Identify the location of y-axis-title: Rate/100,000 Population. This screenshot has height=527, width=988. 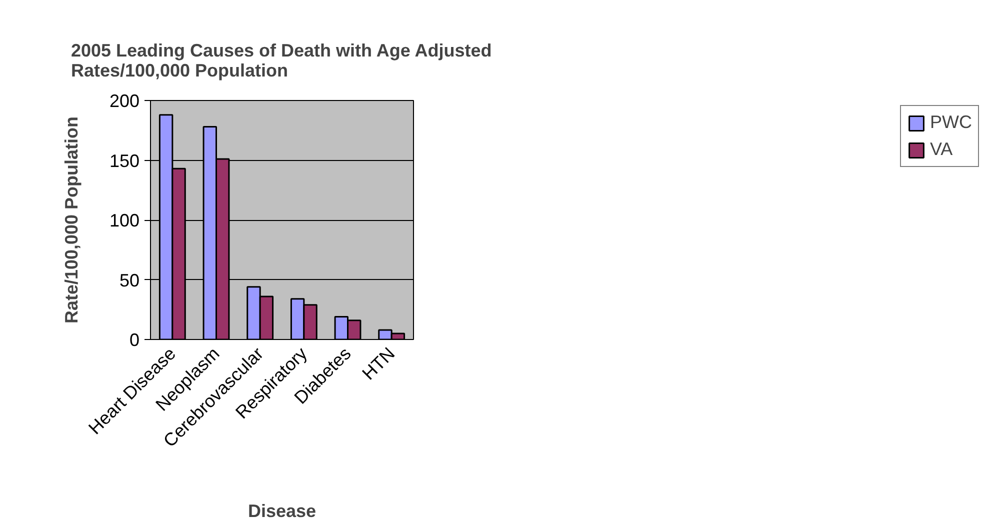
(71, 220).